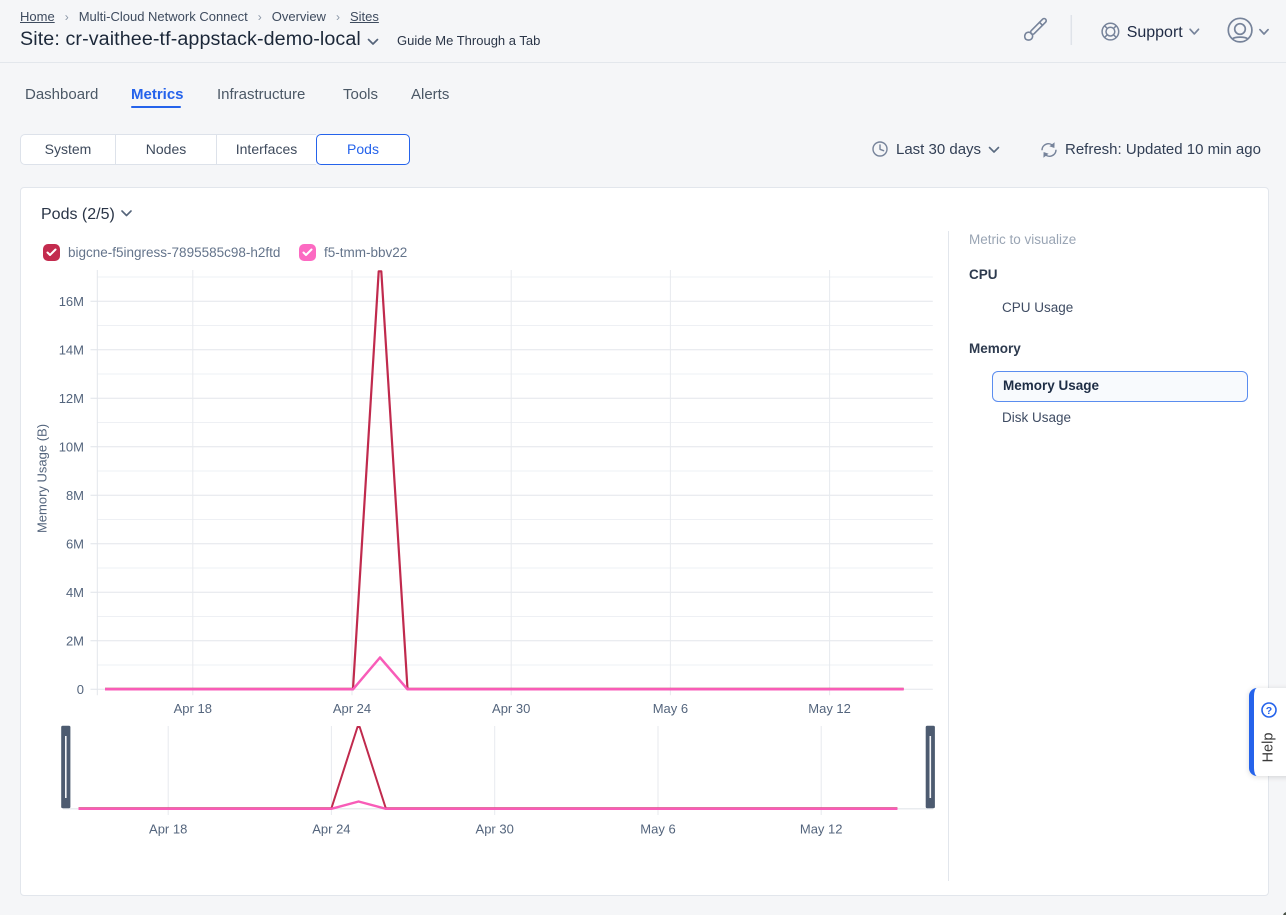  Describe the element at coordinates (71, 447) in the screenshot. I see `svg-text: 10M` at that location.